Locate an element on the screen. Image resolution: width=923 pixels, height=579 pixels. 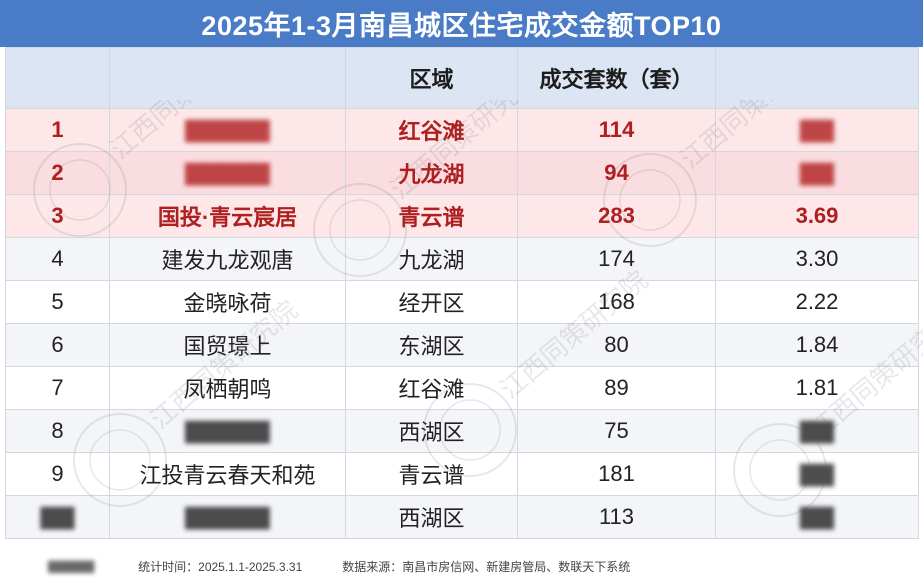
rank-cell: ▇▇ is located at coordinates (57, 517).